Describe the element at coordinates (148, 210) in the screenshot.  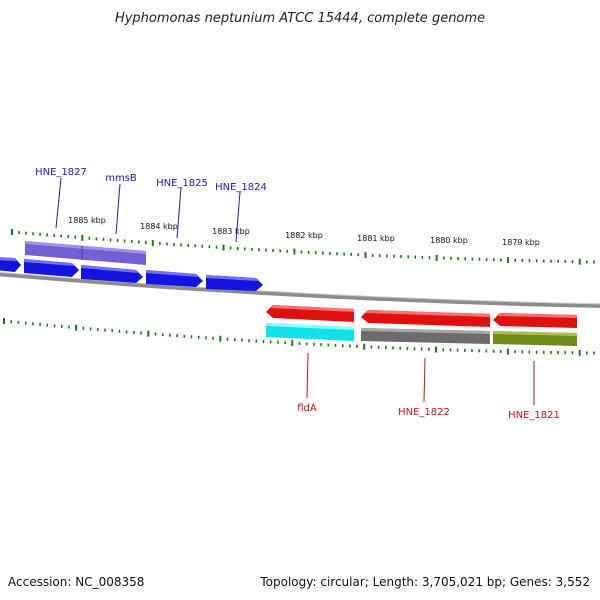
I see `top-leader-lines` at that location.